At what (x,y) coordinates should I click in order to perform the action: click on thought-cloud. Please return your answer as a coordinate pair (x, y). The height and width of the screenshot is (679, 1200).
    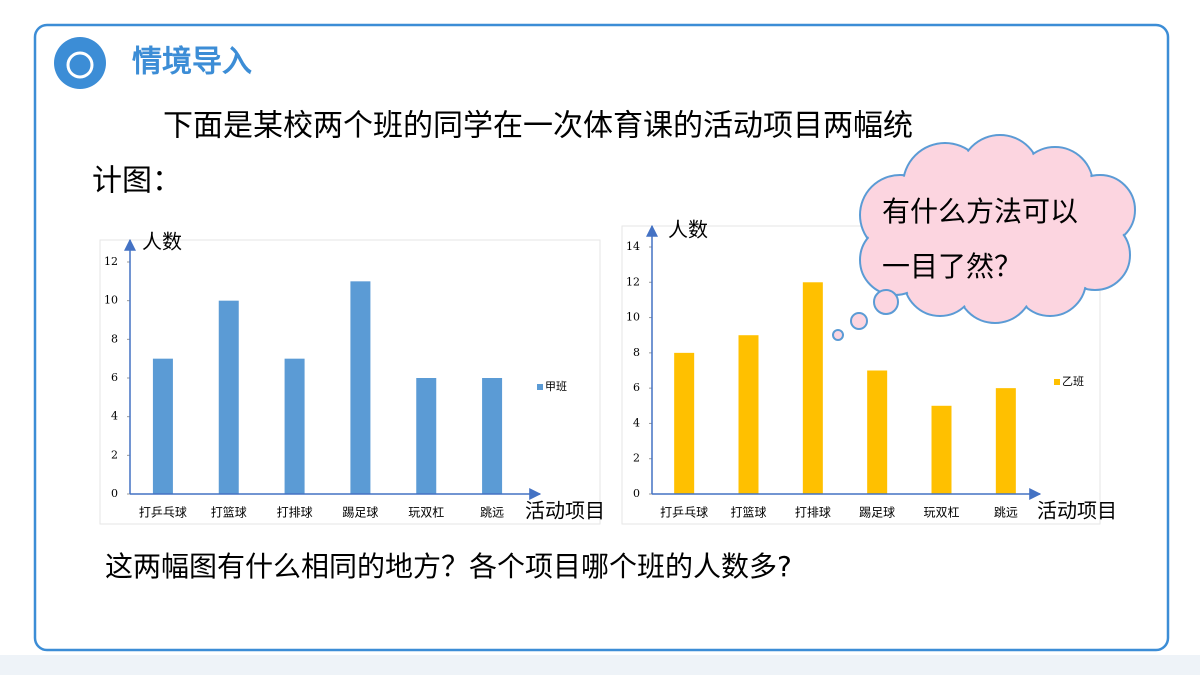
    Looking at the image, I should click on (984, 237).